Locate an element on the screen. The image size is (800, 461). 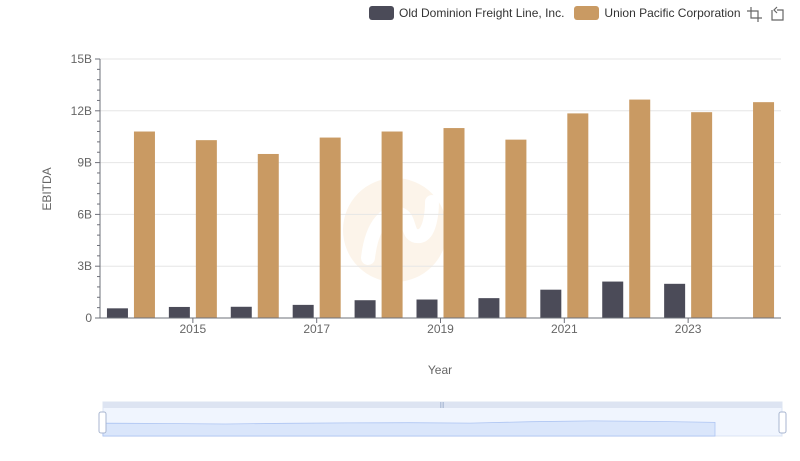
toolbox is located at coordinates (766, 14).